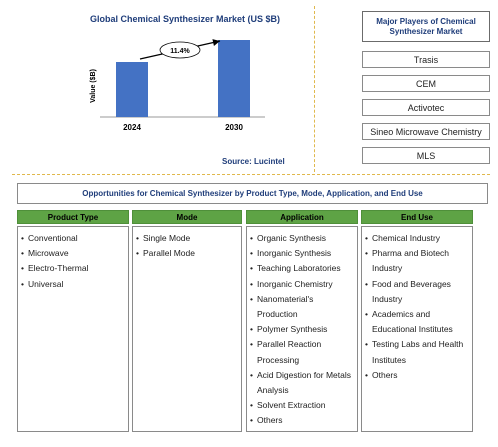 The height and width of the screenshot is (447, 498). Describe the element at coordinates (73, 284) in the screenshot. I see `list-item: Universal` at that location.